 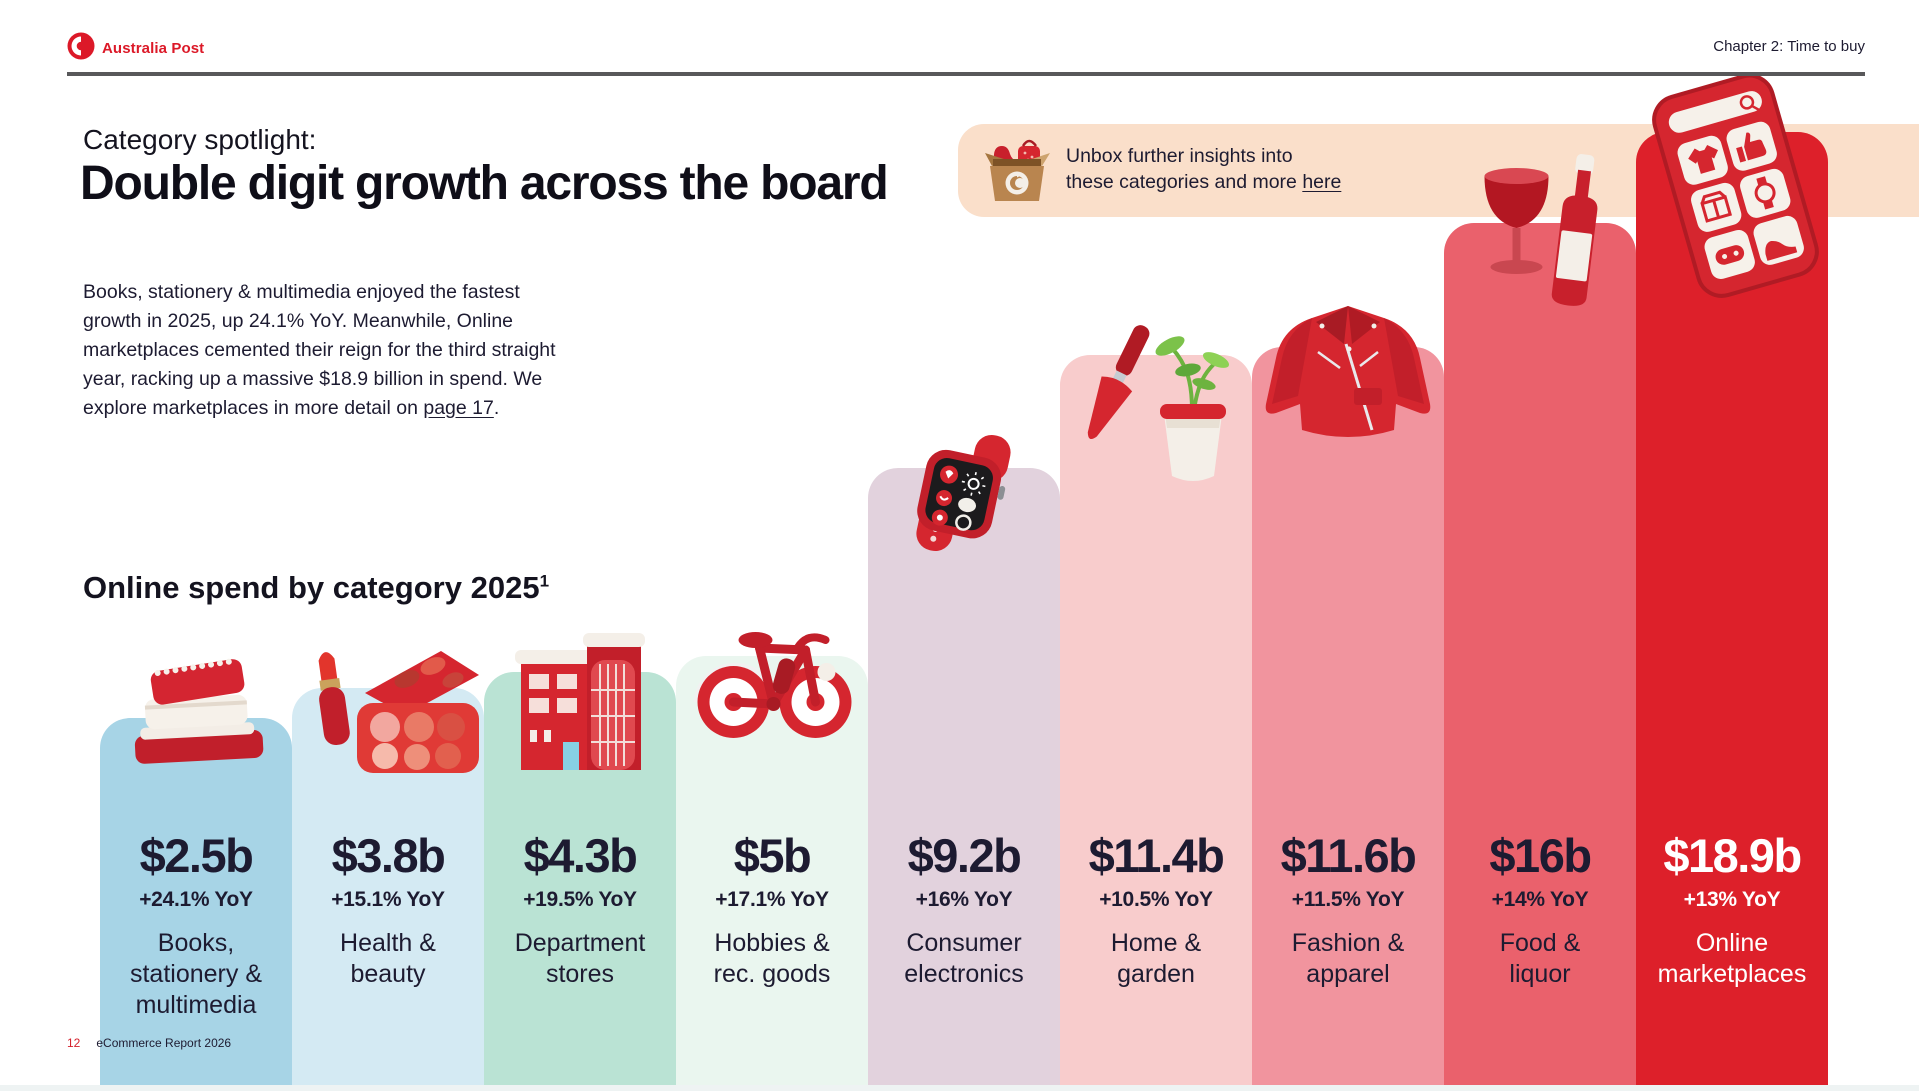 I want to click on bar-yoy-growth: +11.5% YoY, so click(x=1348, y=899).